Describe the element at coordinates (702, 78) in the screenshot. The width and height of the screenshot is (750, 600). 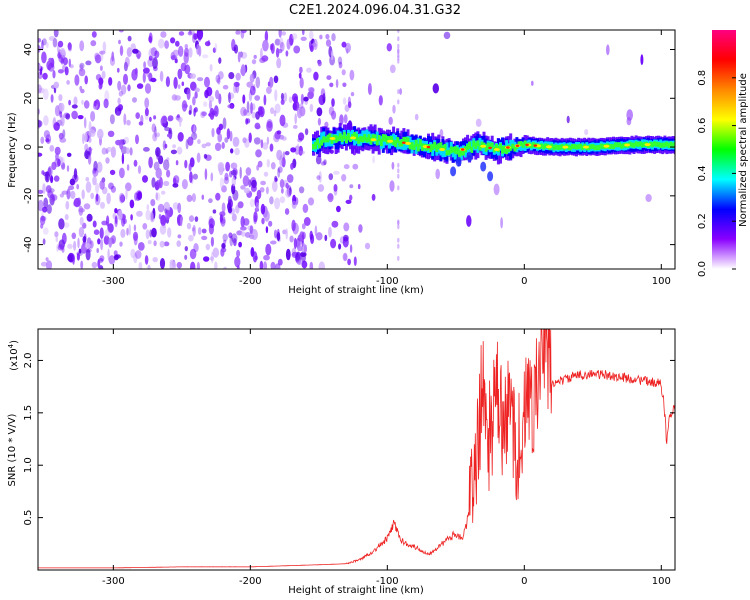
I see `colorbar-tick-label: 0.8` at that location.